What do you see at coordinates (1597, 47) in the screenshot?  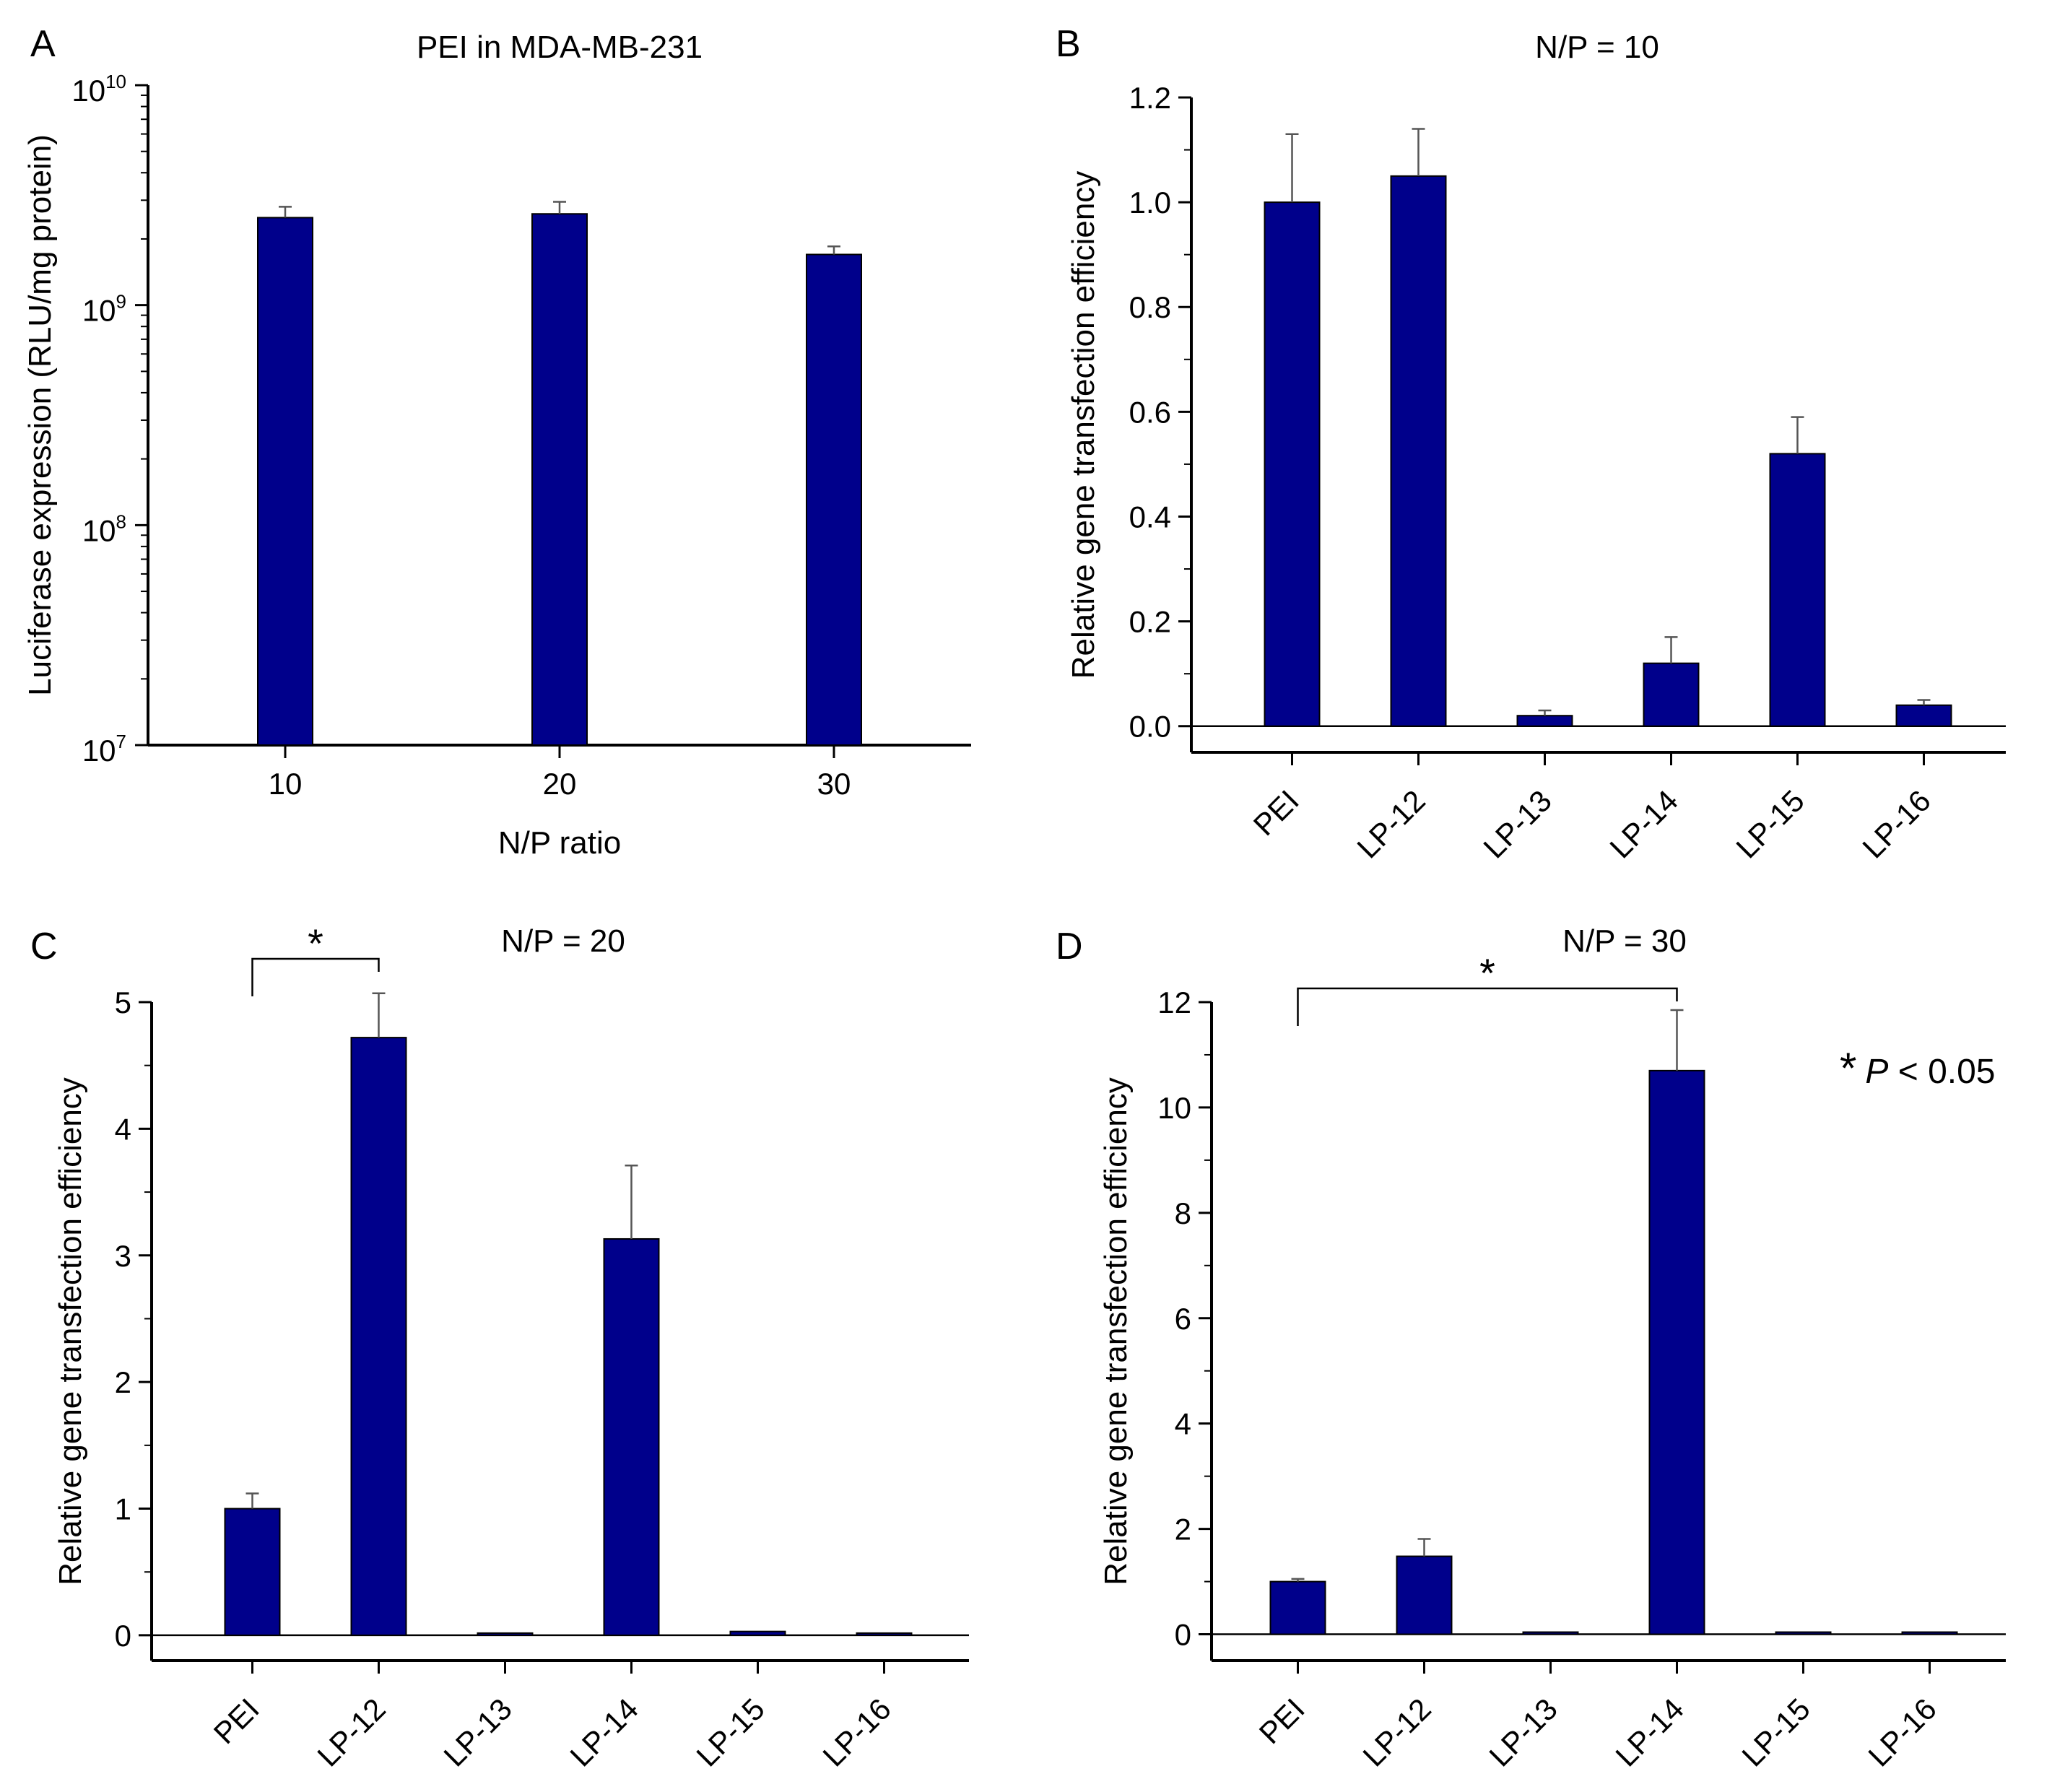 I see `chart-title: N/P = 10` at bounding box center [1597, 47].